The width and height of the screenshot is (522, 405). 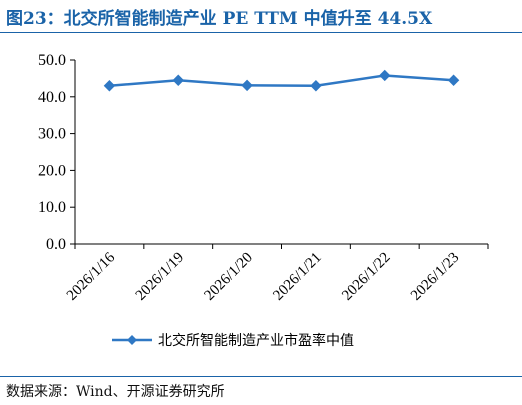 What do you see at coordinates (229, 277) in the screenshot?
I see `x-tick-label: 2026/1/20` at bounding box center [229, 277].